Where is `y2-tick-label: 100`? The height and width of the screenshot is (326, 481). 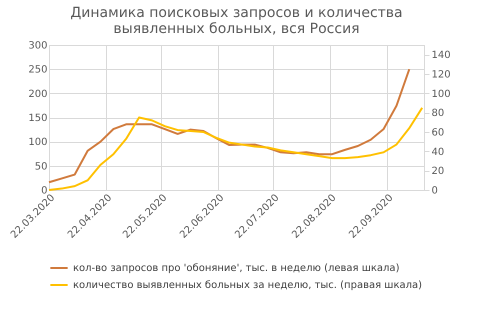
y2-tick-label: 100 is located at coordinates (441, 94).